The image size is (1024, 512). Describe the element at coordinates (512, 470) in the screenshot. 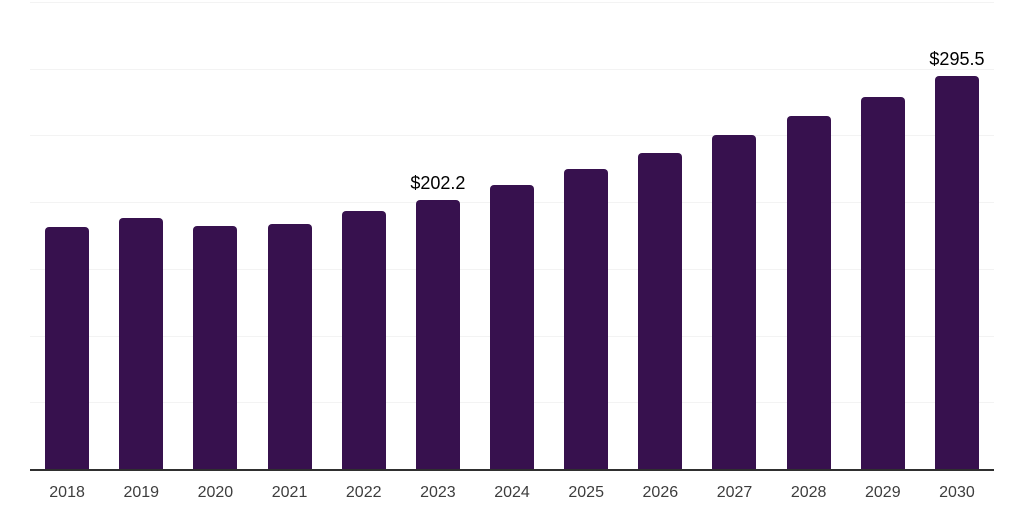

I see `x-axis-line` at that location.